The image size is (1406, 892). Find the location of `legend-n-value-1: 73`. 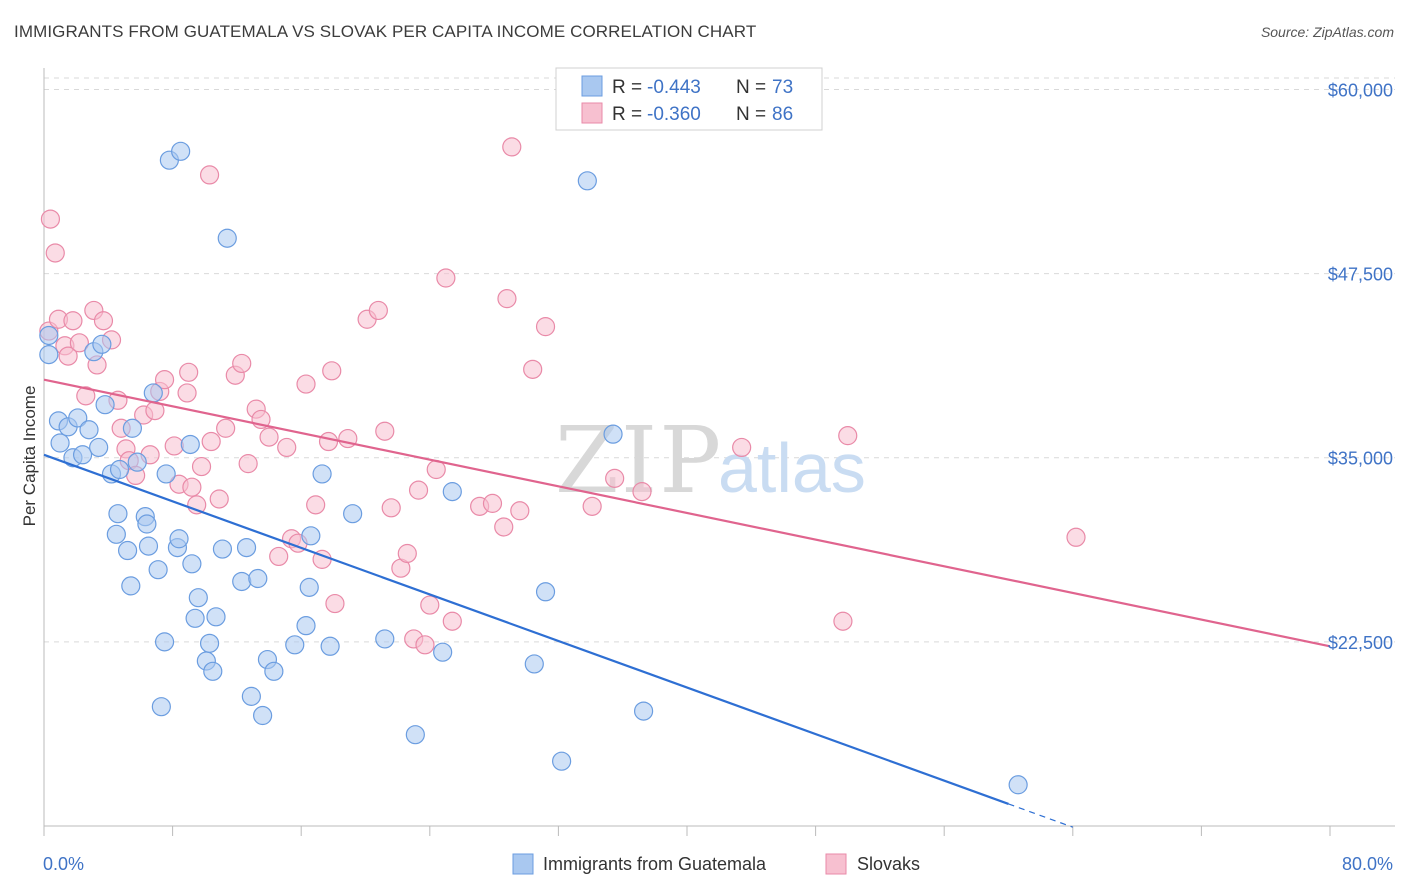

legend-n-value-1: 73 is located at coordinates (782, 87).